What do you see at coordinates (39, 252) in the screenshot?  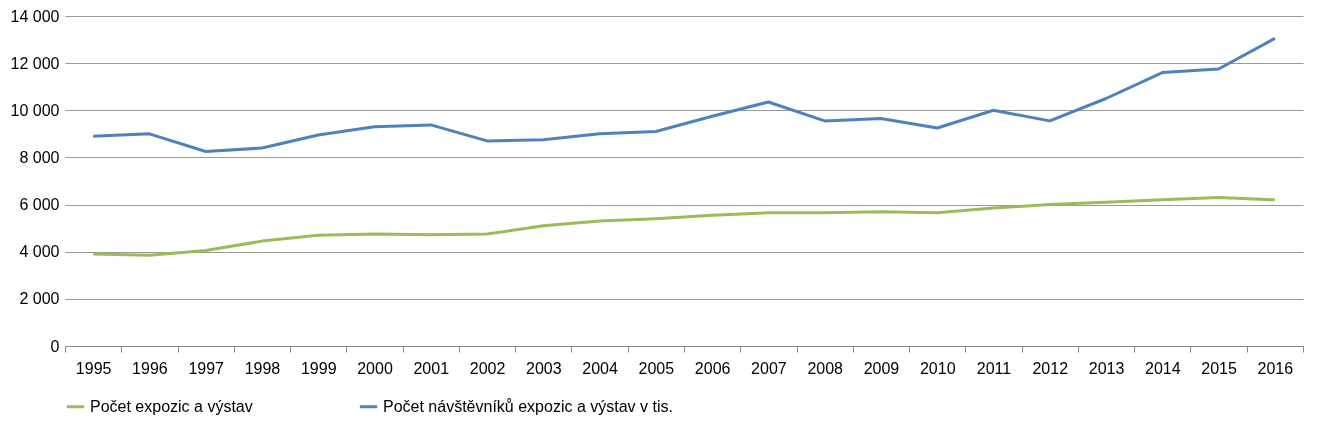 I see `y-tick-label: 4 000` at bounding box center [39, 252].